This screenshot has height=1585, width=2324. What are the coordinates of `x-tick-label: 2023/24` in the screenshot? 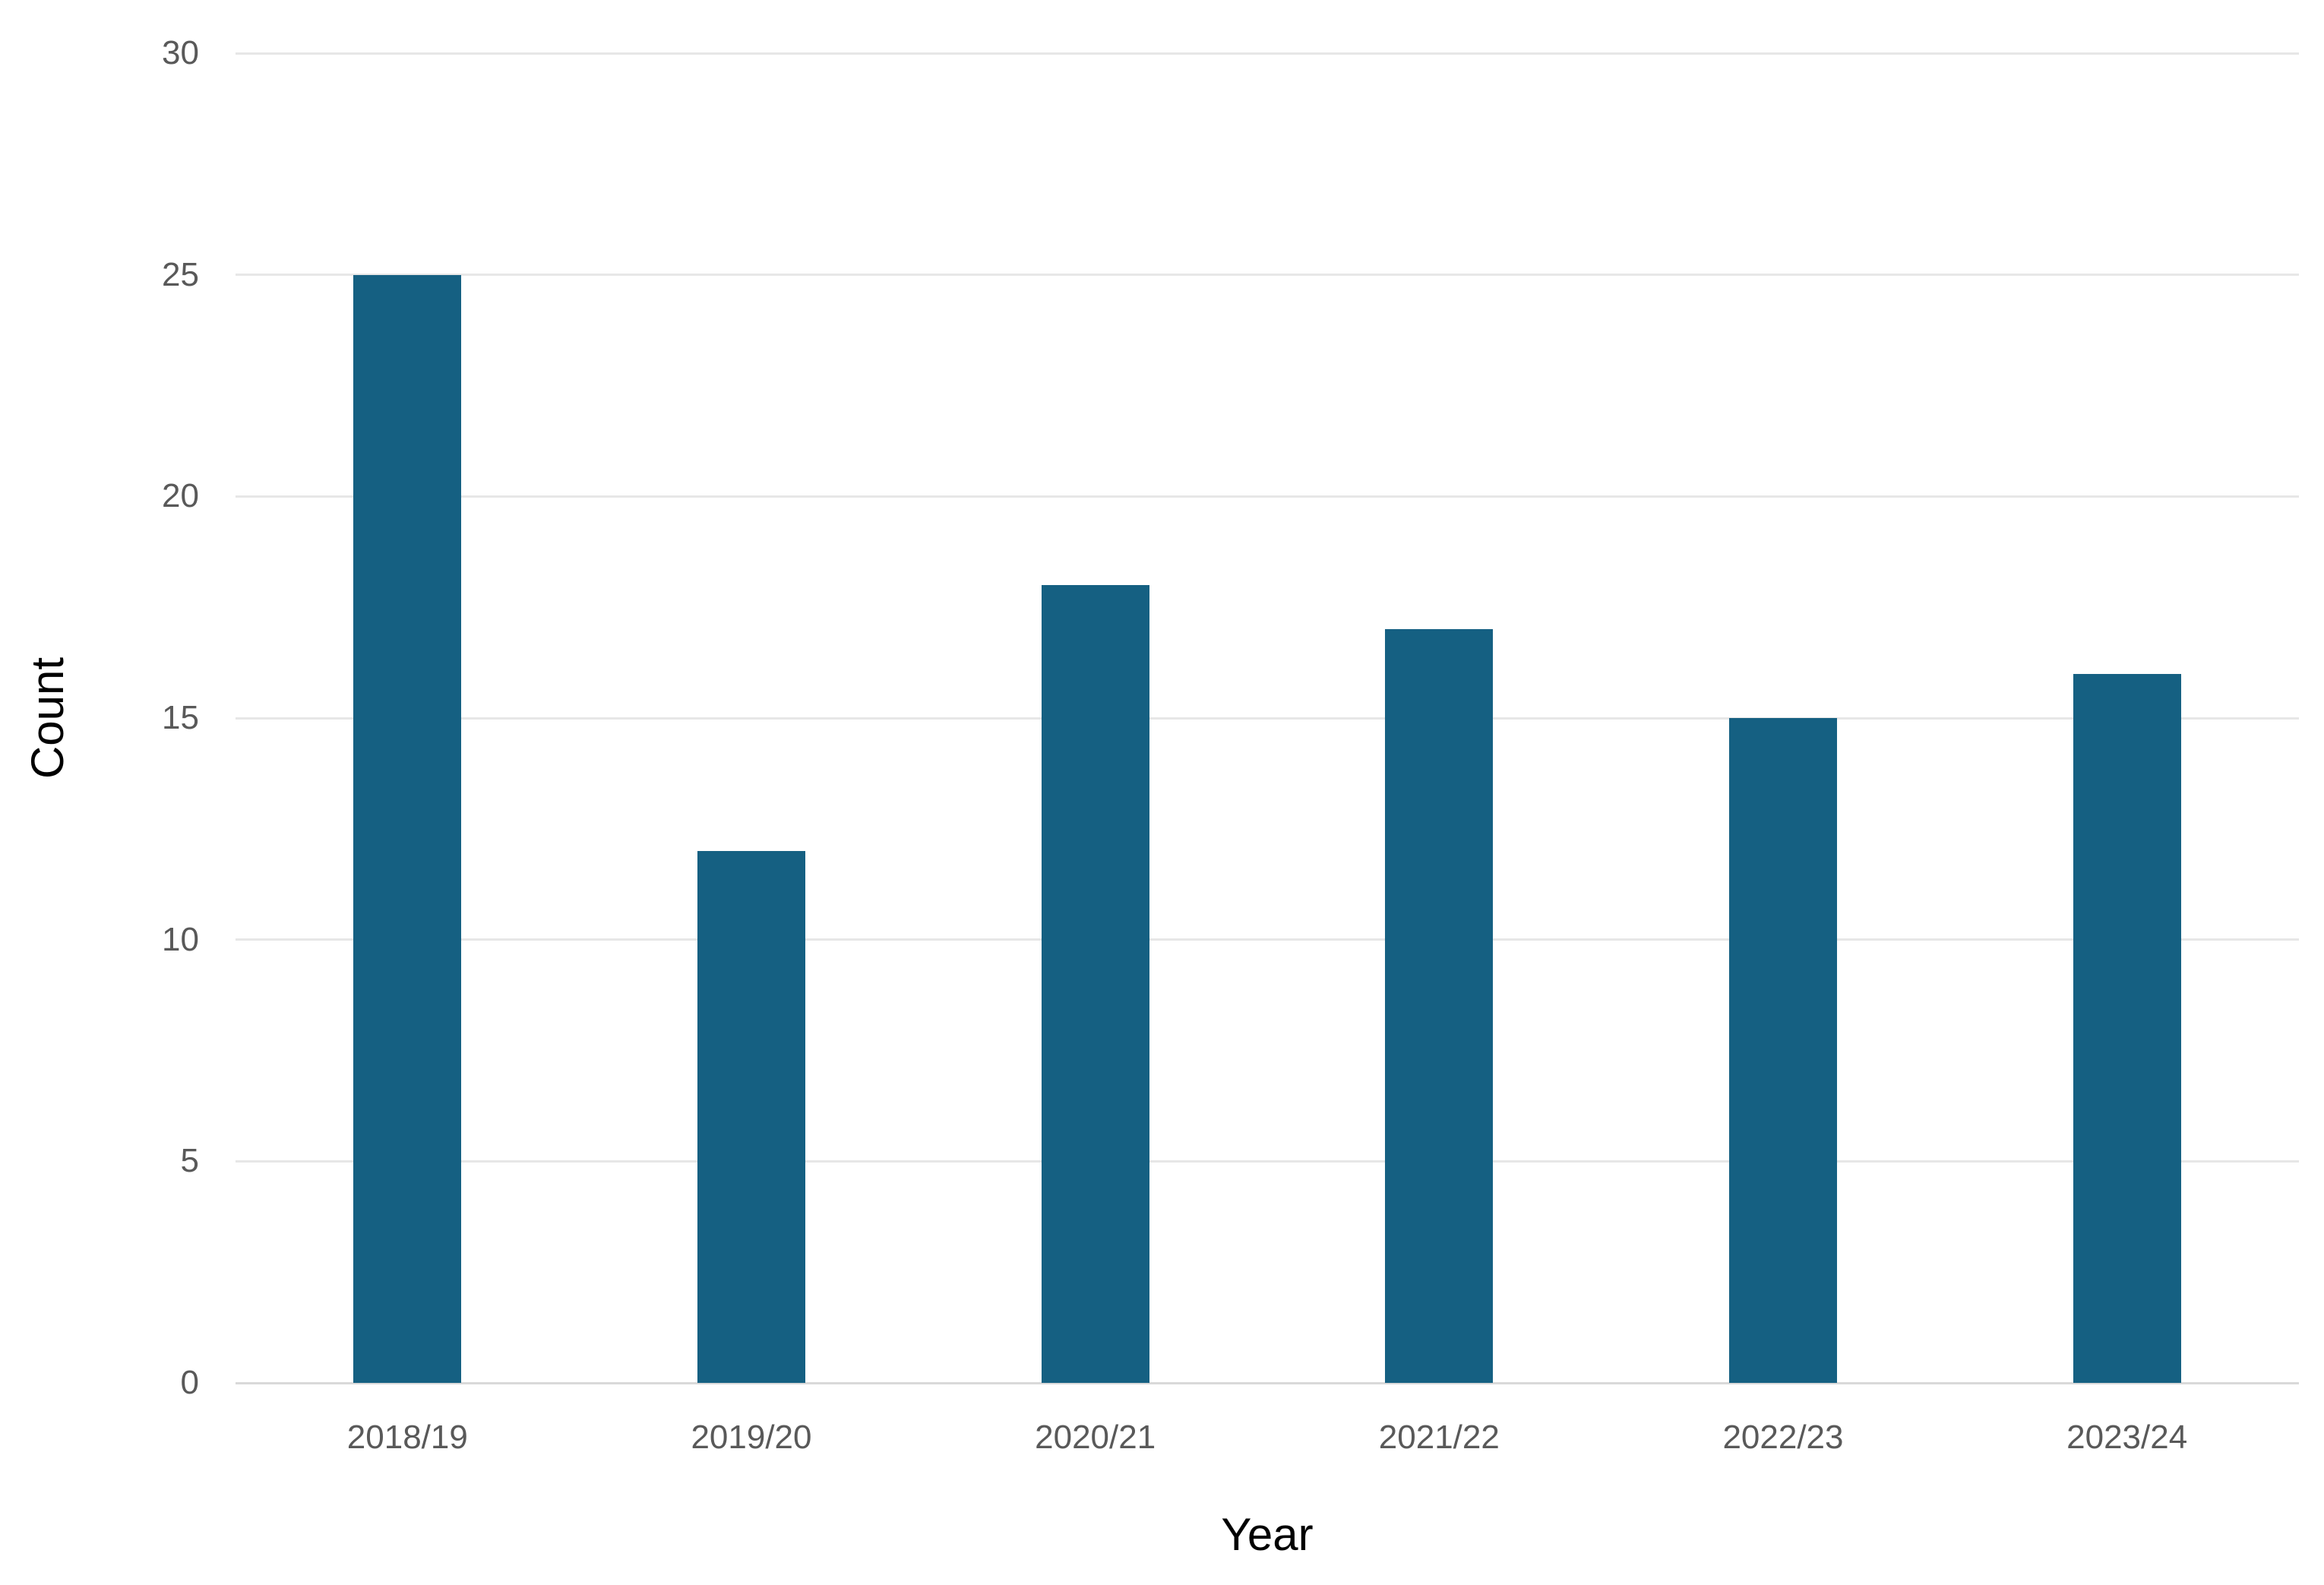 It's located at (2127, 1438).